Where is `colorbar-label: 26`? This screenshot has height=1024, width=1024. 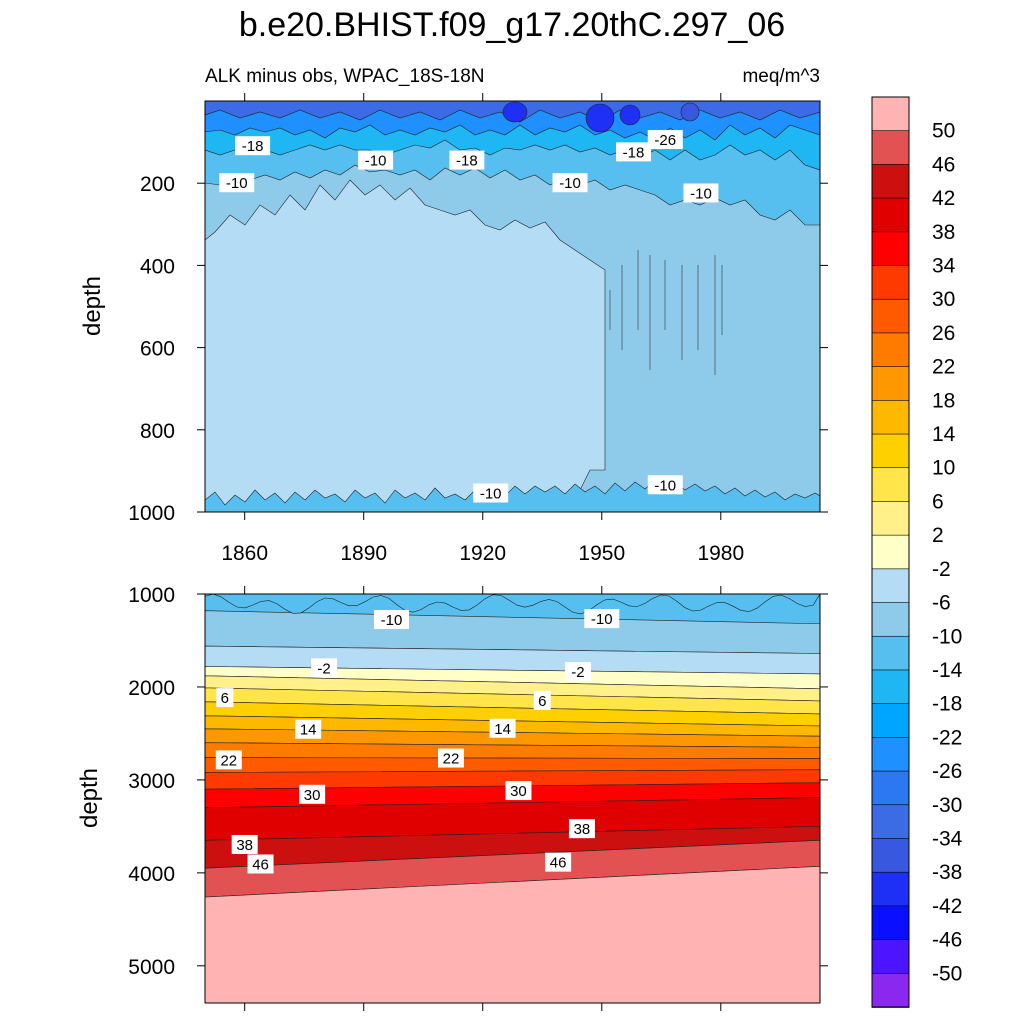 colorbar-label: 26 is located at coordinates (943, 333).